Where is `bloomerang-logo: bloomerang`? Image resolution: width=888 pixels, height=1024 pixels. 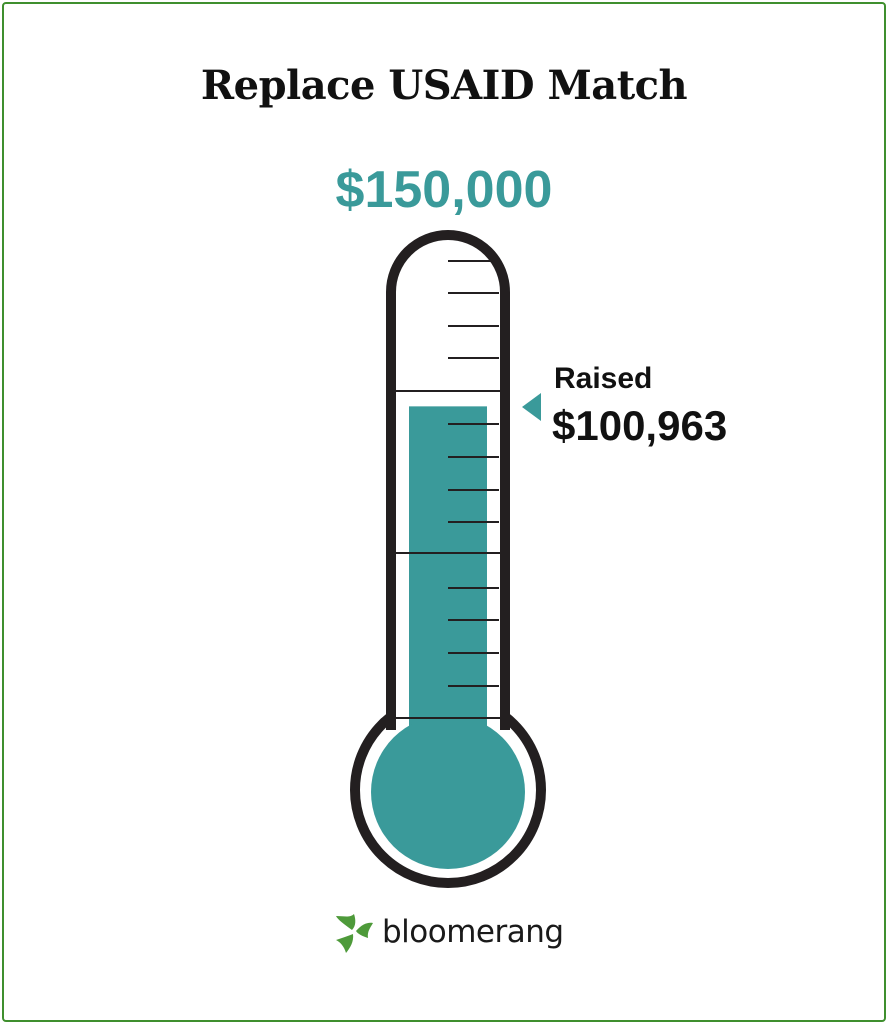
bloomerang-logo: bloomerang is located at coordinates (449, 932).